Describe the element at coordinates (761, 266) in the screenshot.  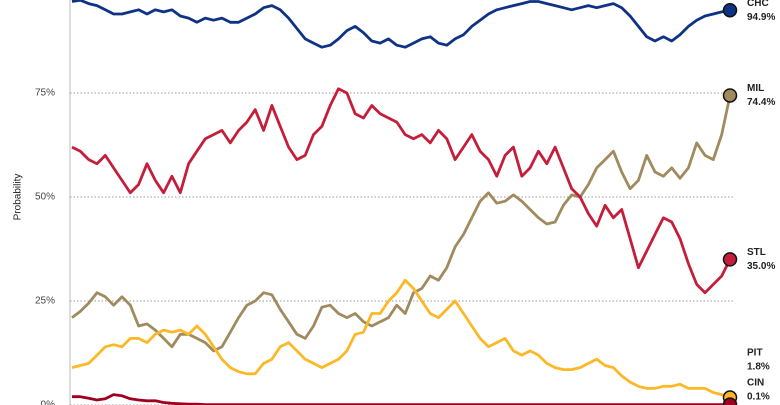
I see `end-value-label: 35.0%` at that location.